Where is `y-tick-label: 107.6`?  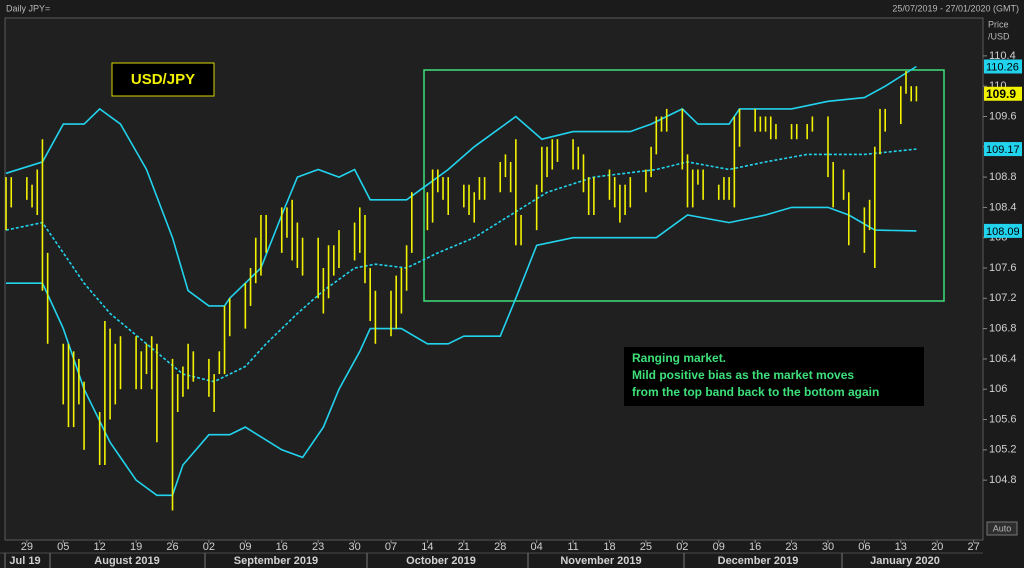 y-tick-label: 107.6 is located at coordinates (1003, 268).